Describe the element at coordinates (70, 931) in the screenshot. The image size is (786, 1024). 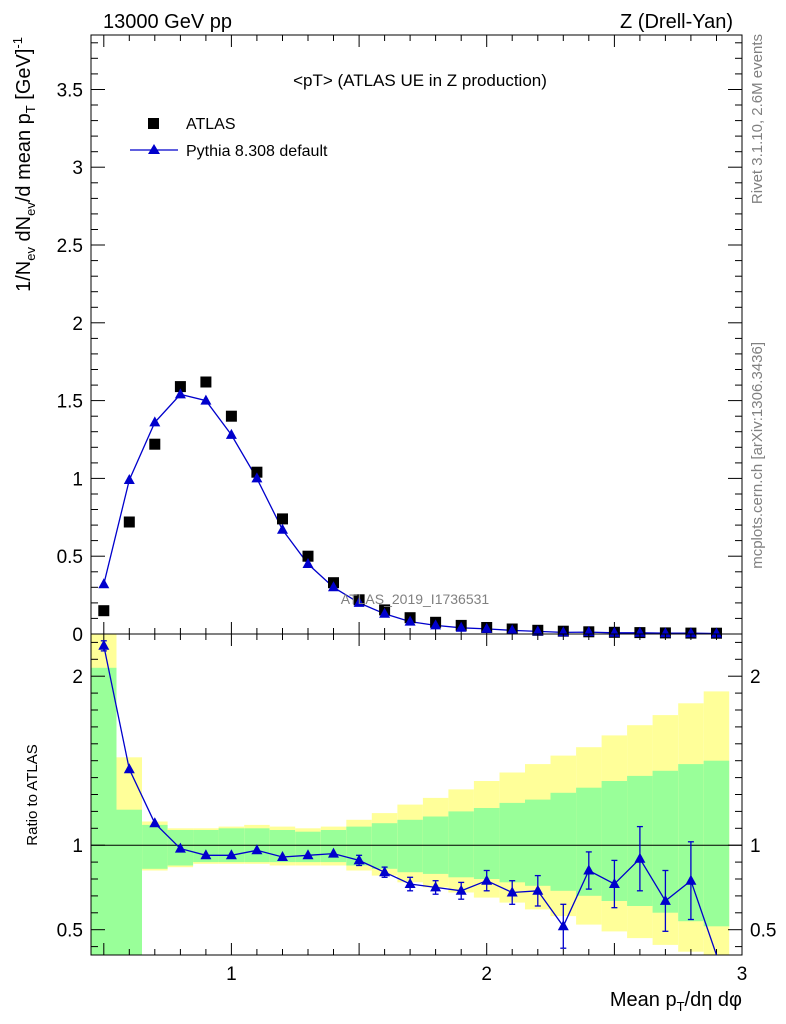
I see `ratio-ytick-label: 0.5` at that location.